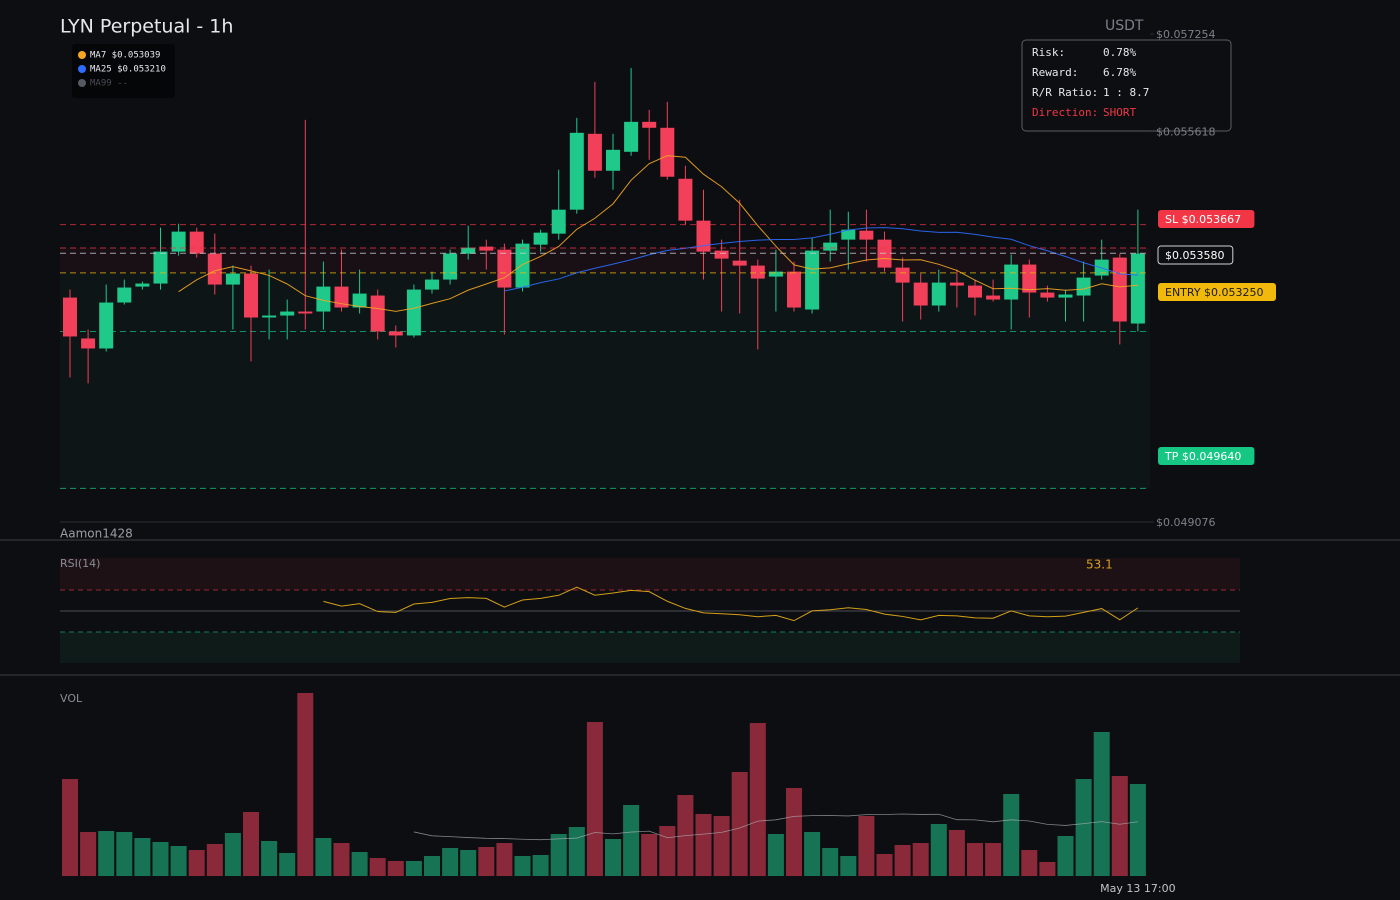  I want to click on chart-title: LYN Perpetual - 1h, so click(146, 27).